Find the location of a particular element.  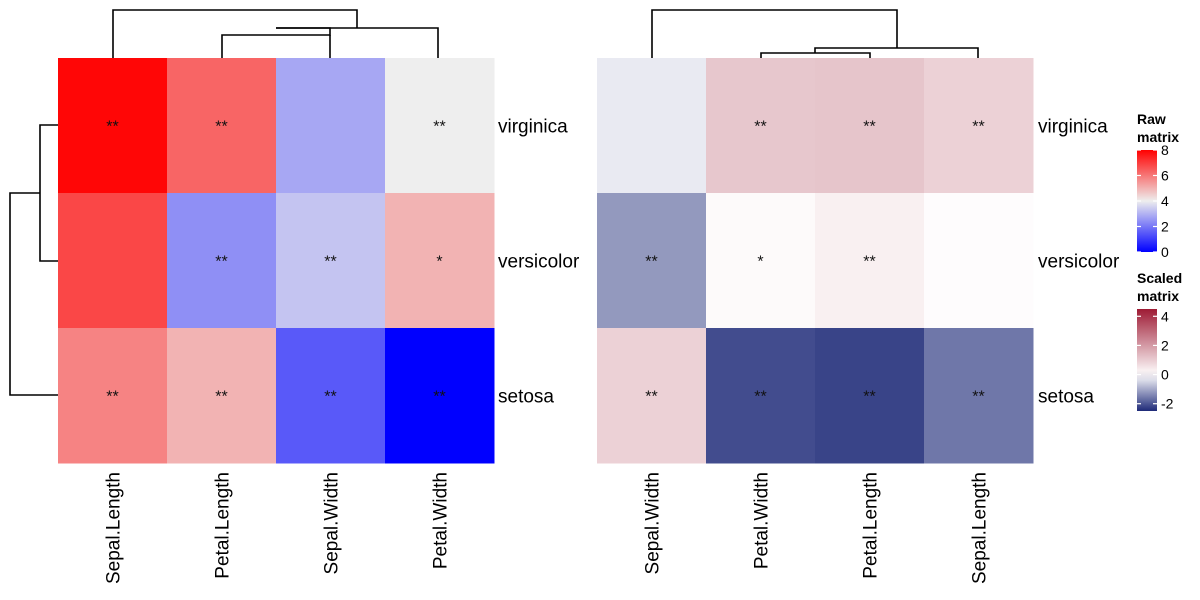

scaled-heatmap-row-labels: virginica versicolor setosa is located at coordinates (1079, 262).